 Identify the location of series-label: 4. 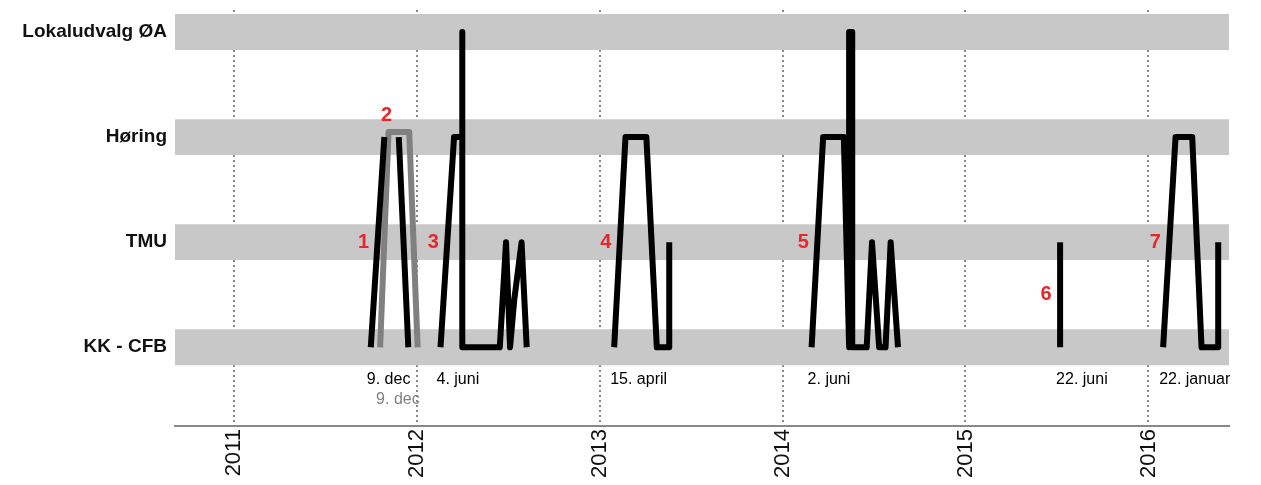
(606, 240).